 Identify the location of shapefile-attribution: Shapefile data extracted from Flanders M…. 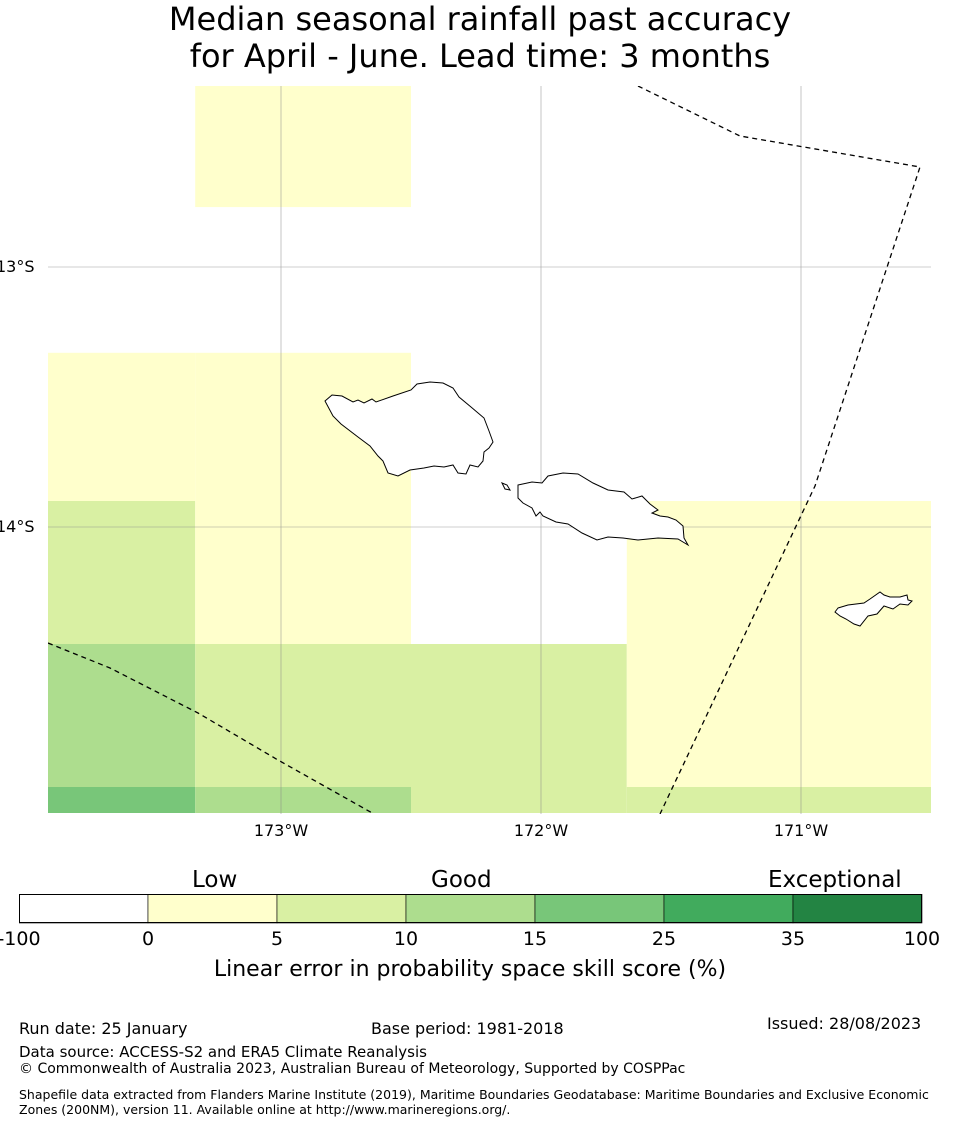
(474, 1102).